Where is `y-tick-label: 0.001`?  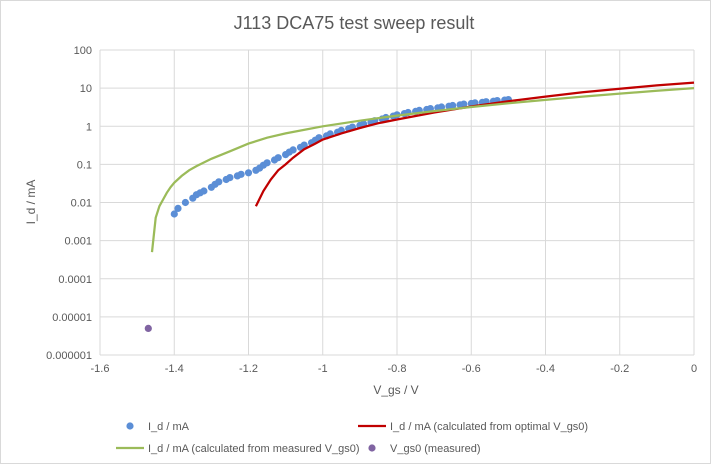
y-tick-label: 0.001 is located at coordinates (78, 242).